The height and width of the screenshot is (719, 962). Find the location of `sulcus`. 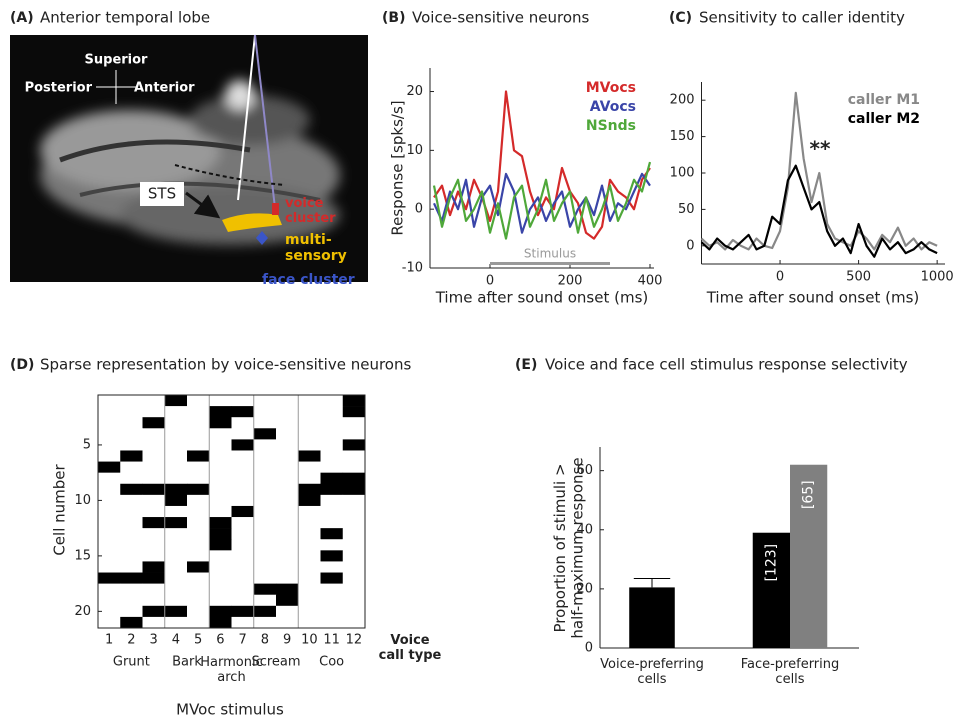

sulcus is located at coordinates (155, 151).